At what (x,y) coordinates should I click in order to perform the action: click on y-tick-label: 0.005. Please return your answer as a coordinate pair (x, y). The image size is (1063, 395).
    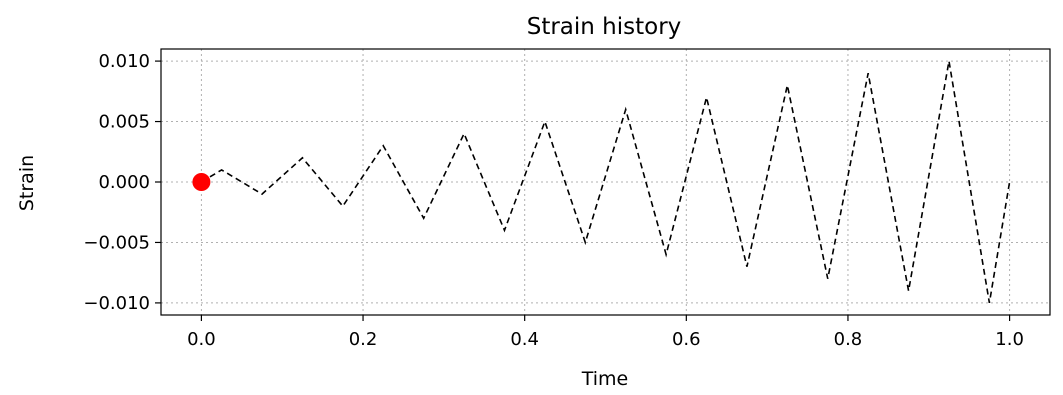
    Looking at the image, I should click on (124, 122).